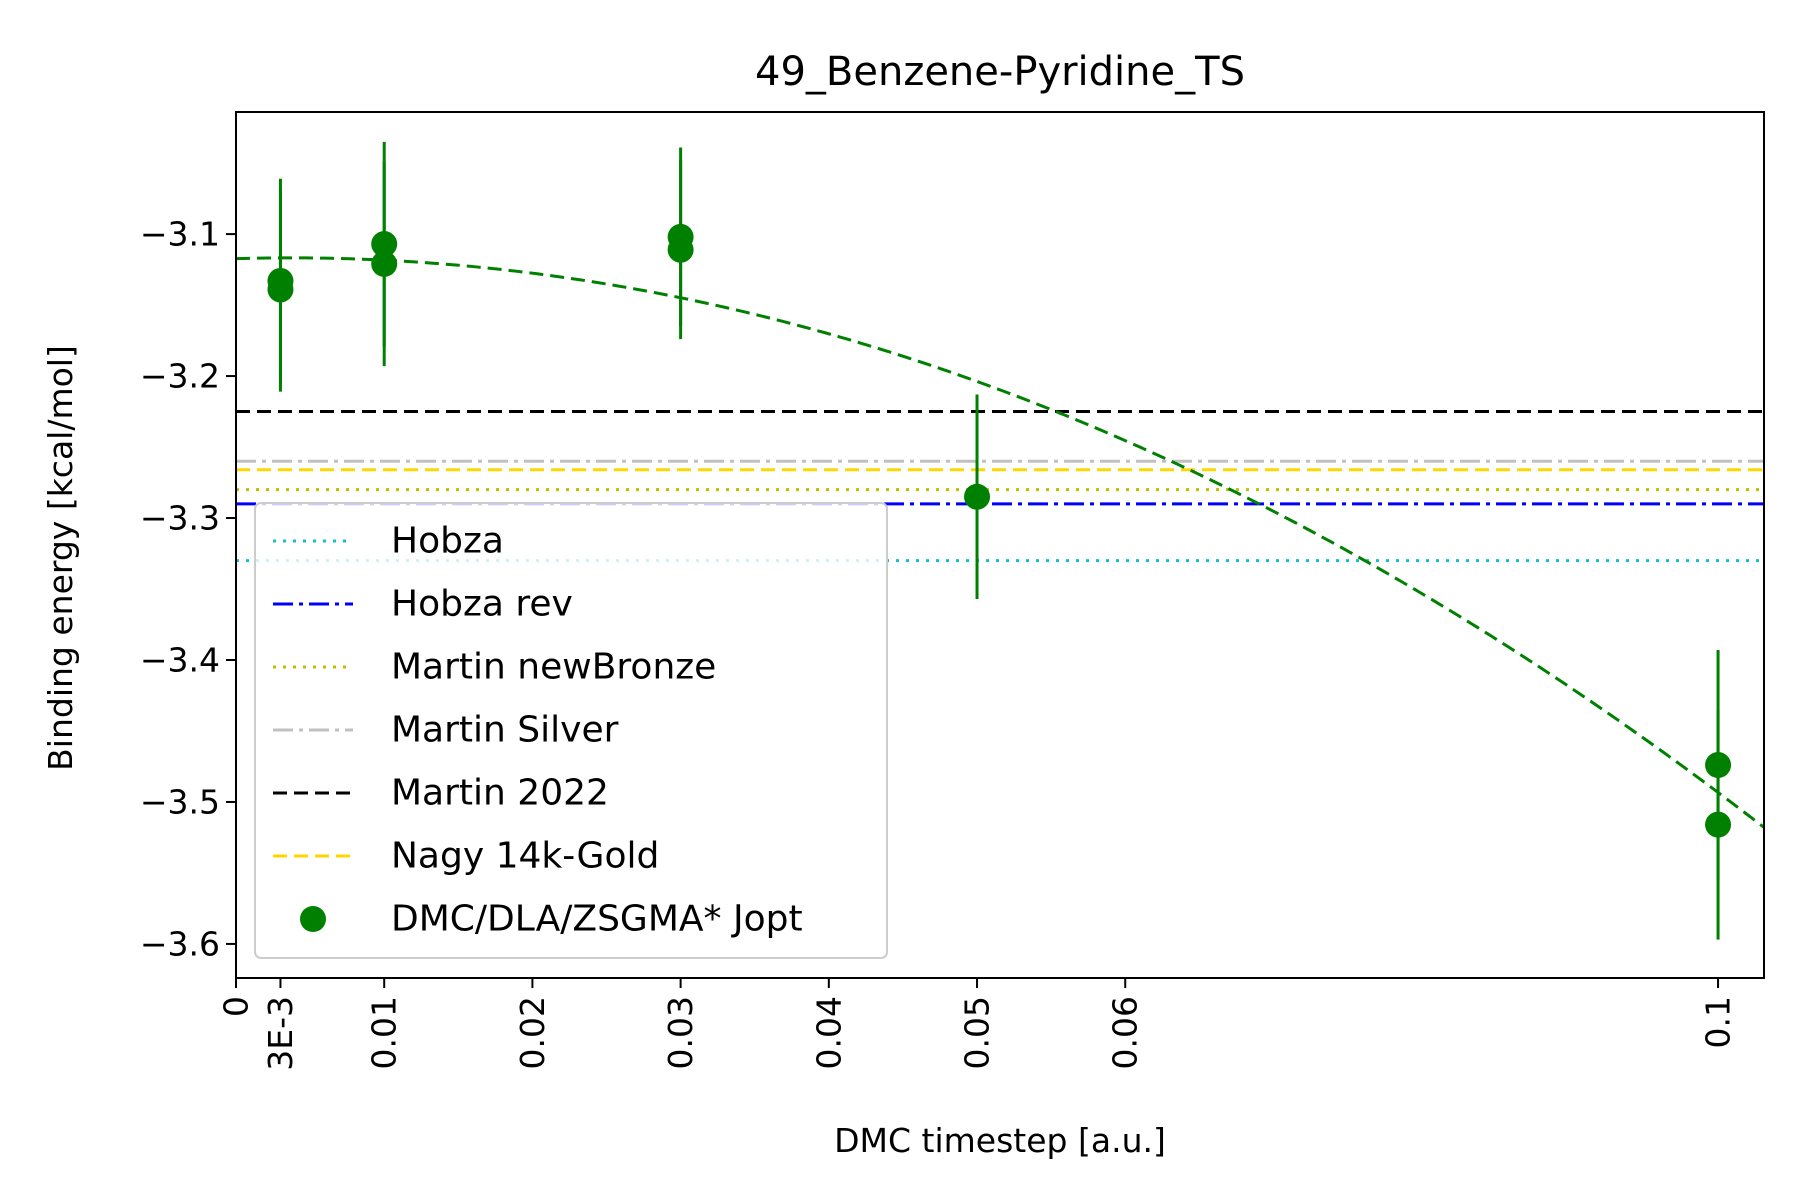  What do you see at coordinates (525, 856) in the screenshot?
I see `legend-label-5: Nagy 14k-Gold` at bounding box center [525, 856].